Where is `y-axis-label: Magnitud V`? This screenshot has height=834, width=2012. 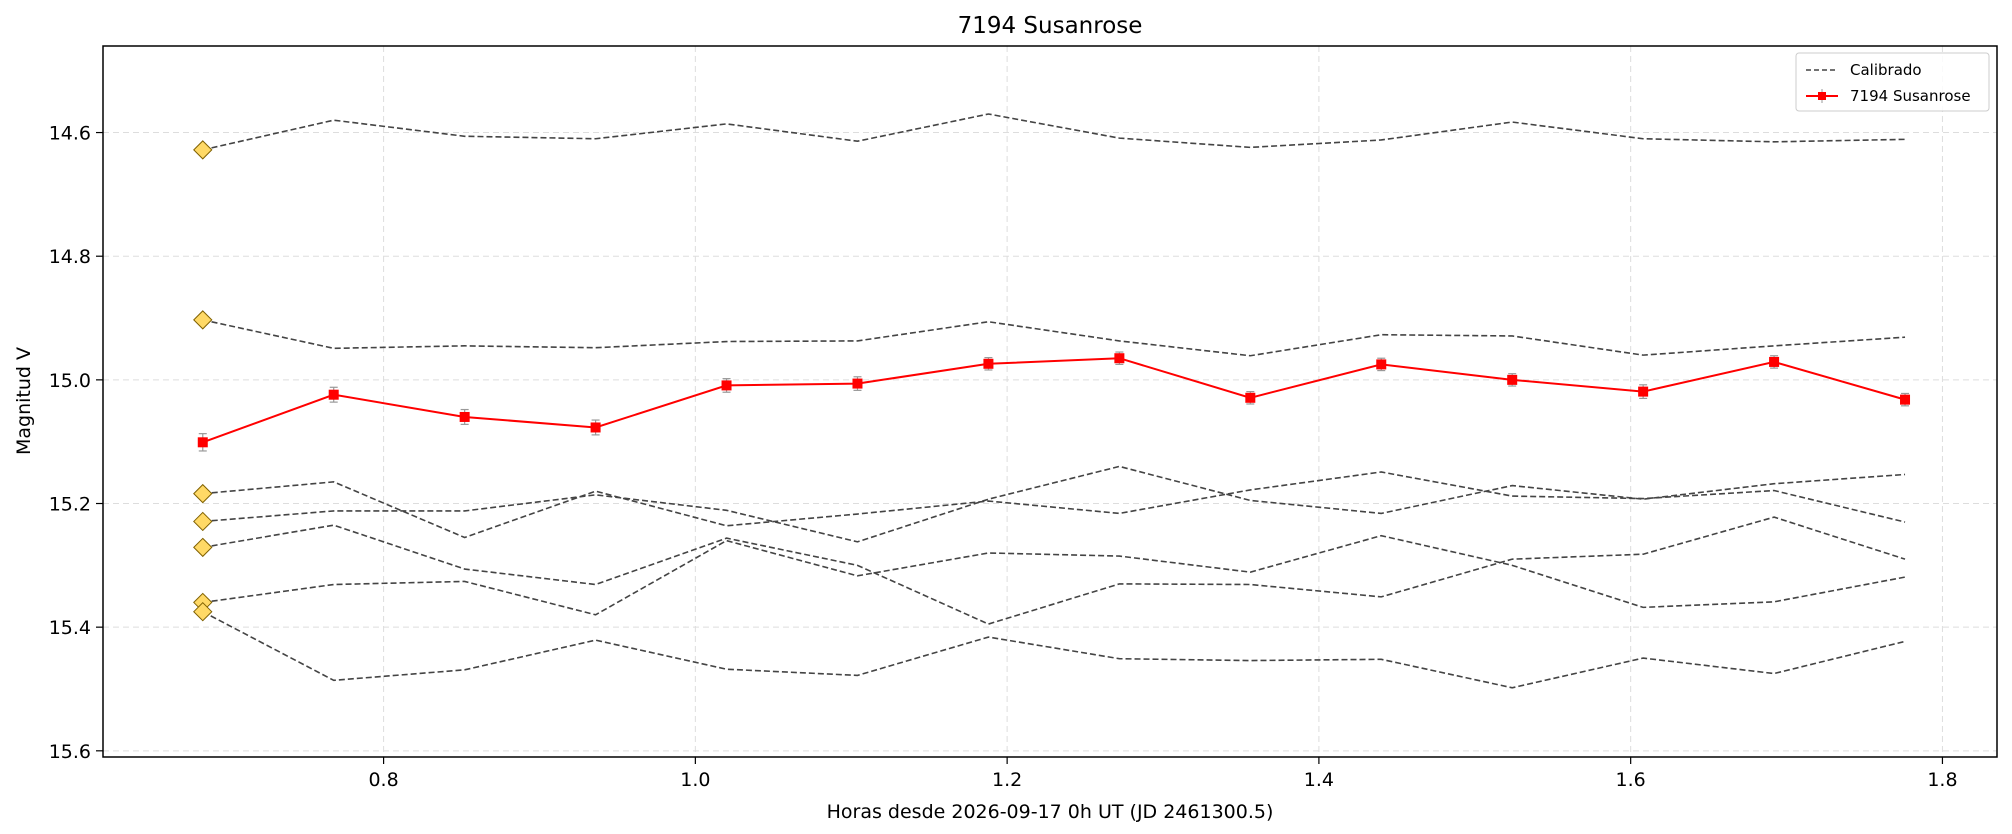
y-axis-label: Magnitud V is located at coordinates (24, 401).